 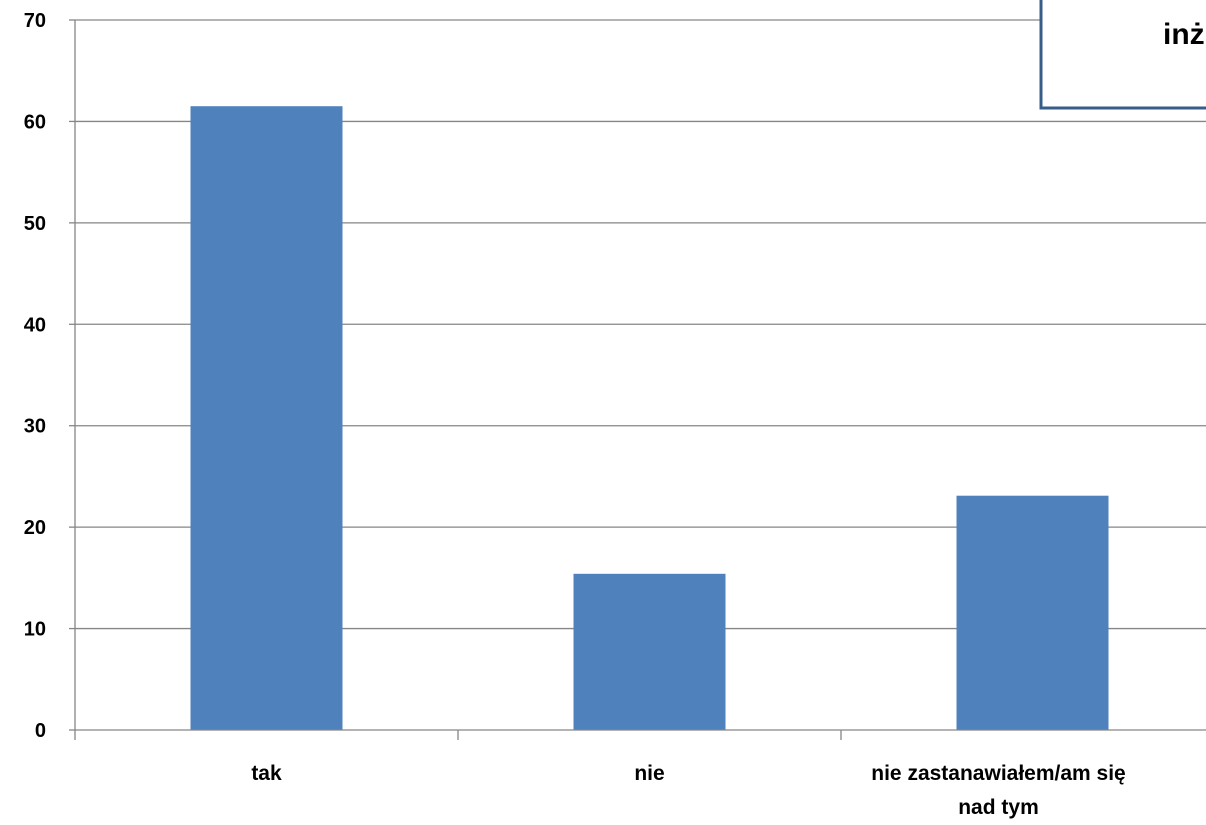 I want to click on y-tick-label: 20, so click(x=35, y=528).